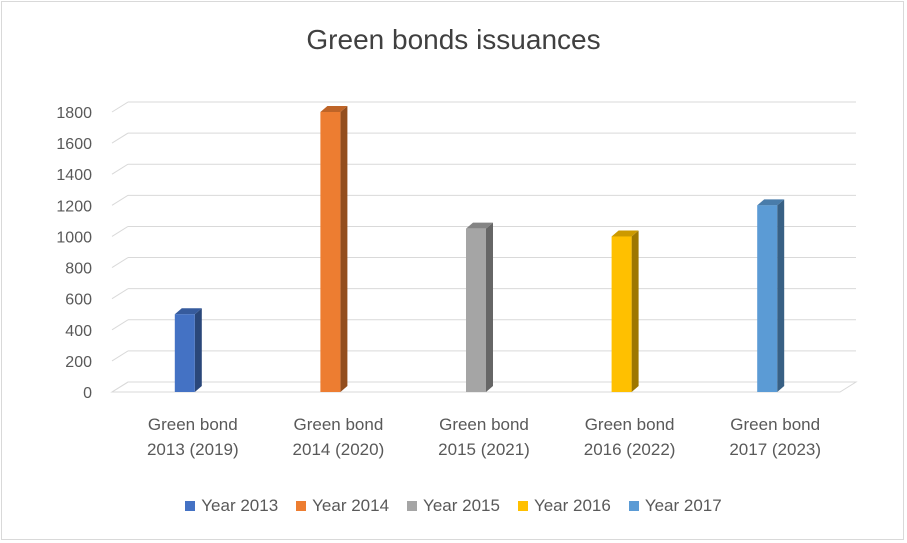 The width and height of the screenshot is (907, 543). Describe the element at coordinates (74, 175) in the screenshot. I see `y-tick-label: 1400` at that location.